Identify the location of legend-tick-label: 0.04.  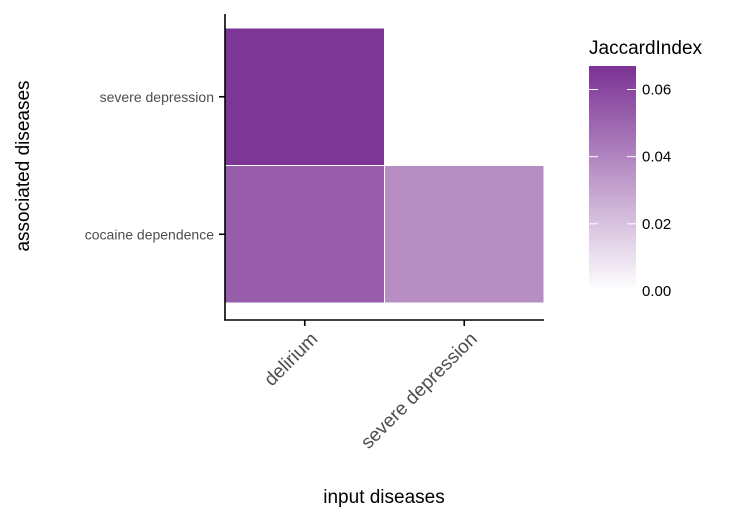
(656, 157).